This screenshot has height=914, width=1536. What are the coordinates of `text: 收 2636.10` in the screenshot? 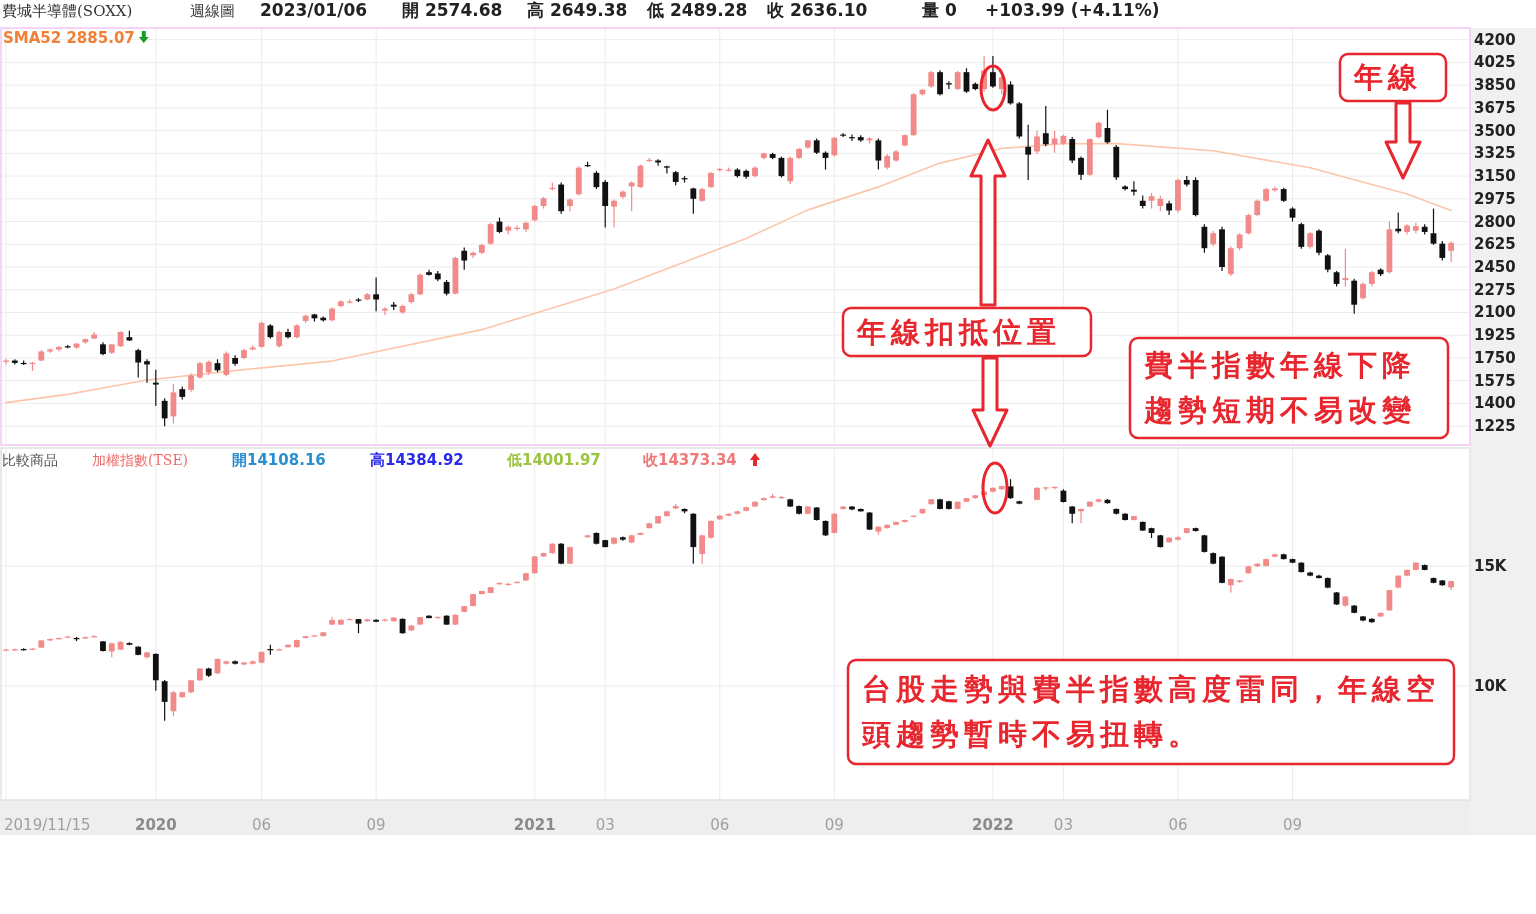 It's located at (817, 10).